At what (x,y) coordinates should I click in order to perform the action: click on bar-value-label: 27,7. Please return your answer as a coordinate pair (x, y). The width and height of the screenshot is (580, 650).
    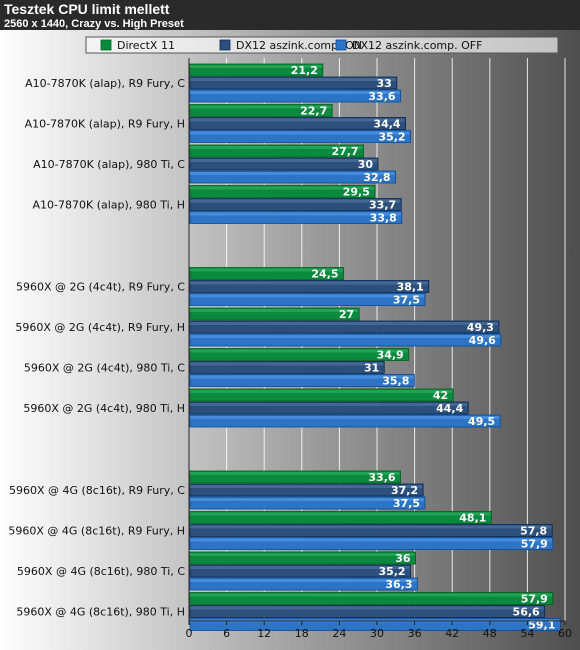
    Looking at the image, I should click on (344, 151).